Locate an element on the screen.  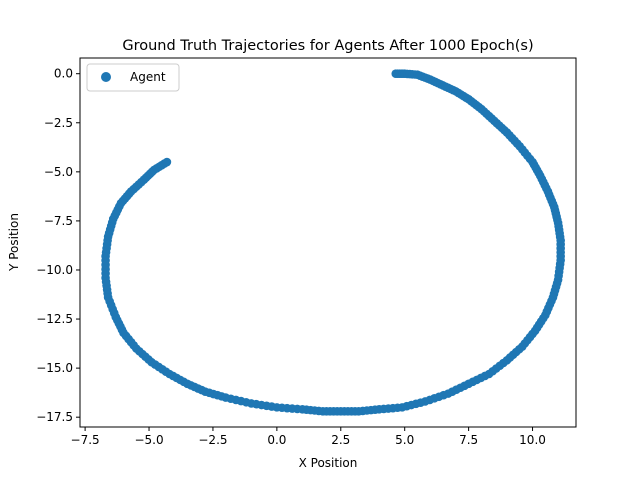
x-tick-label: −2.5 is located at coordinates (212, 440).